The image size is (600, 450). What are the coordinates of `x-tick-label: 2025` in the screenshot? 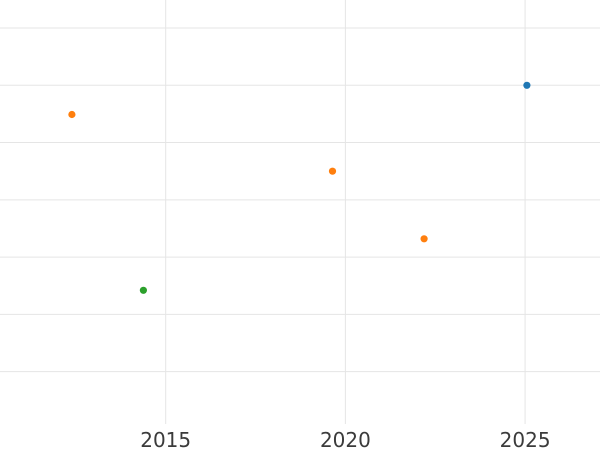 It's located at (525, 439).